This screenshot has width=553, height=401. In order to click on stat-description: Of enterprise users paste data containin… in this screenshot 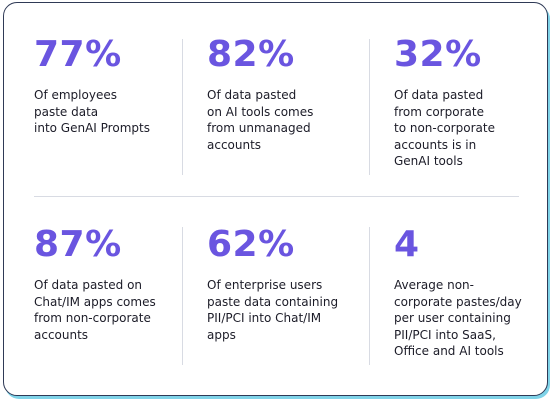, I will do `click(273, 310)`.